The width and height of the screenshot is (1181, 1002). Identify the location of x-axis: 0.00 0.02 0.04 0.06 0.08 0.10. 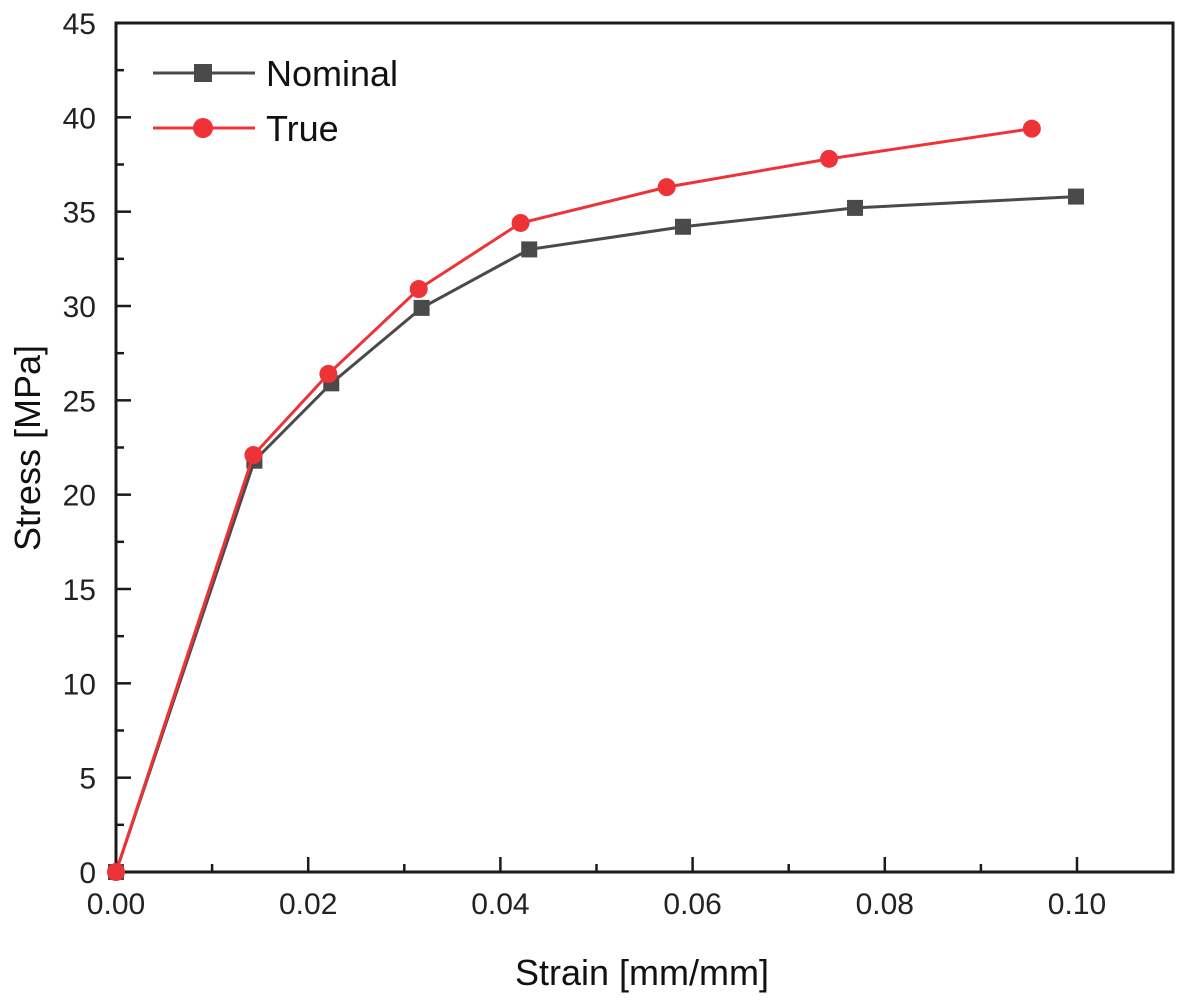
(596, 889).